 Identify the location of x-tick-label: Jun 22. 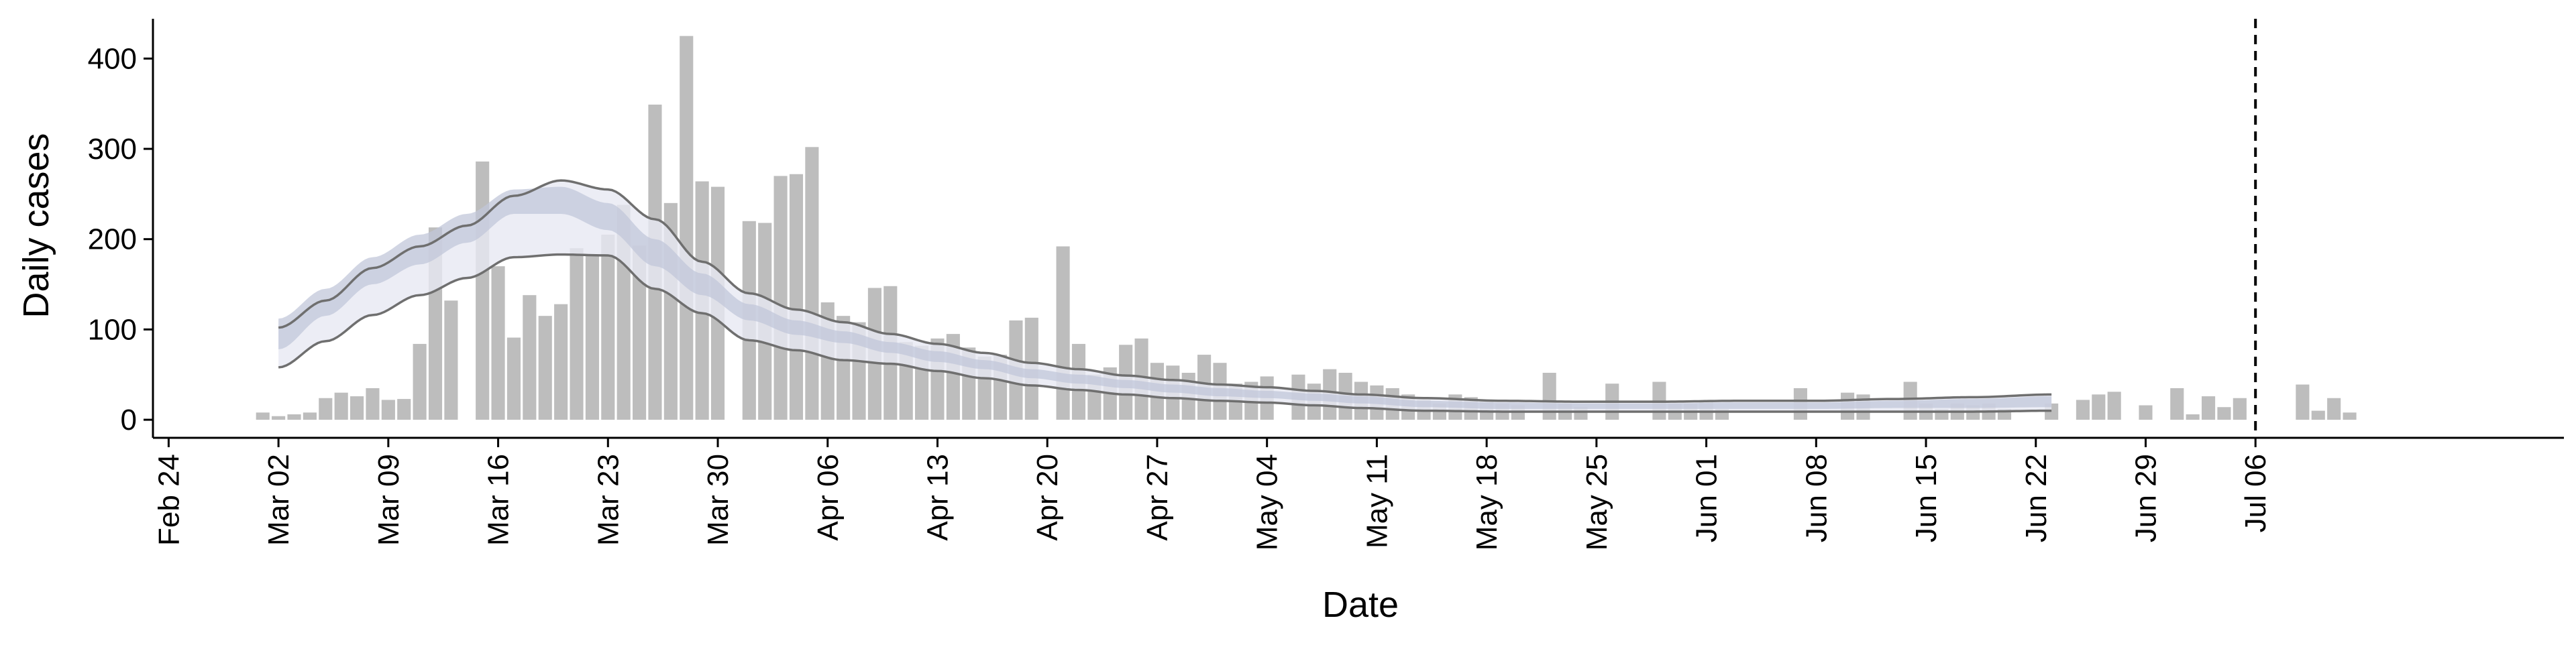
(2036, 498).